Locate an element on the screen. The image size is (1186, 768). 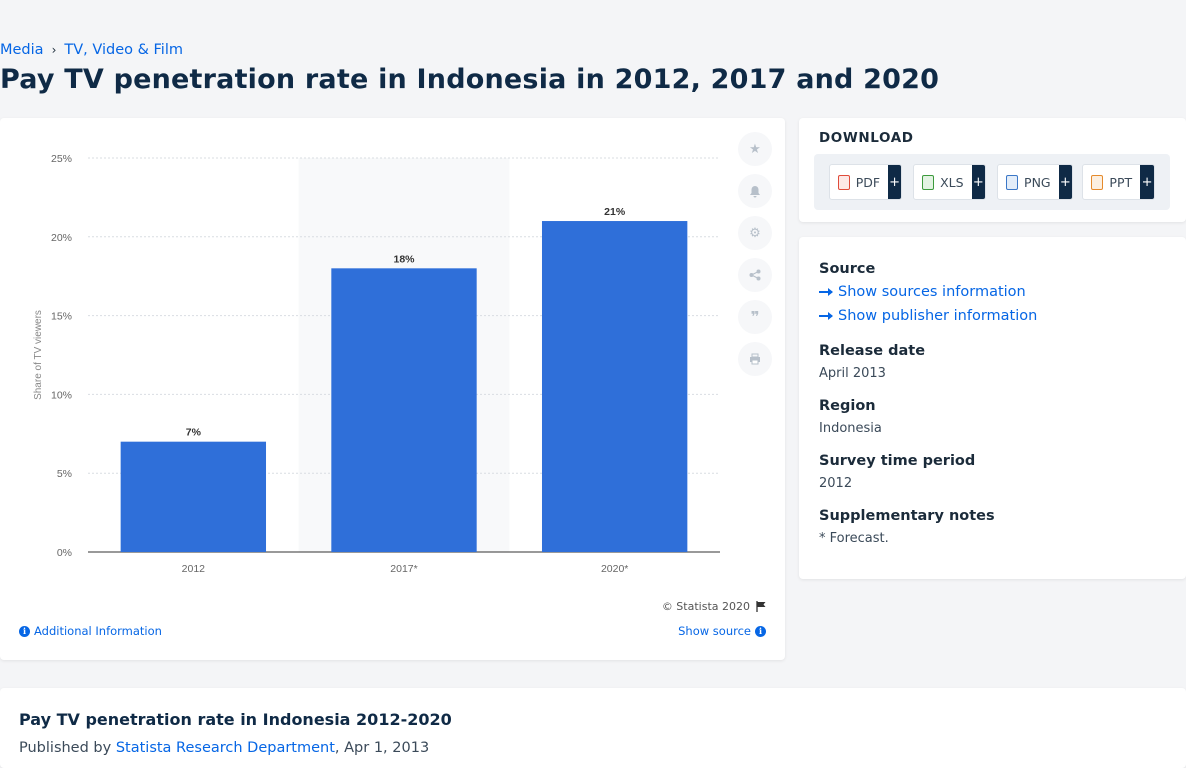
y-tick-label: 5% is located at coordinates (64, 474).